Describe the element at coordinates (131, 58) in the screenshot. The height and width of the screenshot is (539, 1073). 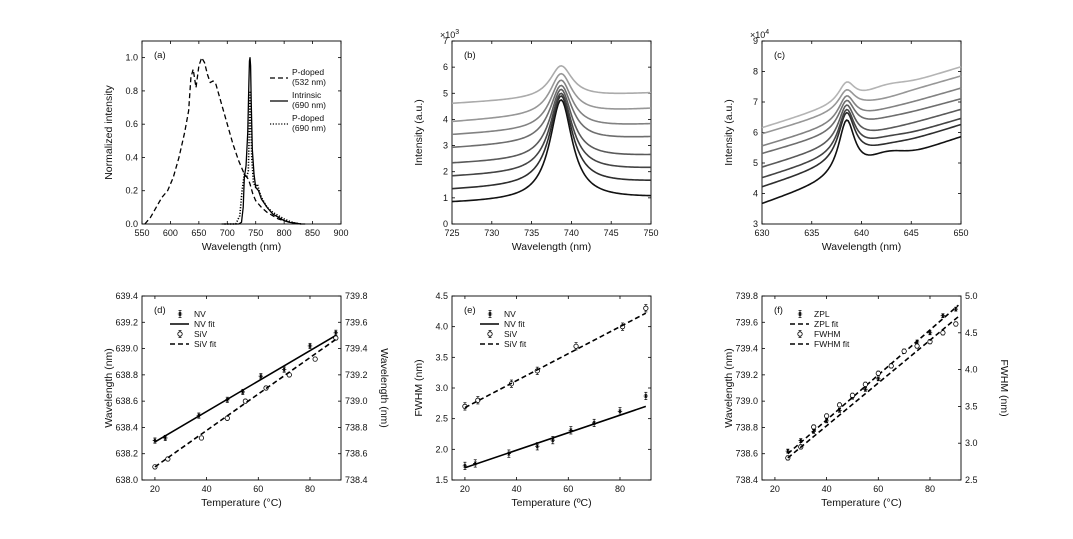
I see `y-tick-label: 1.0` at that location.